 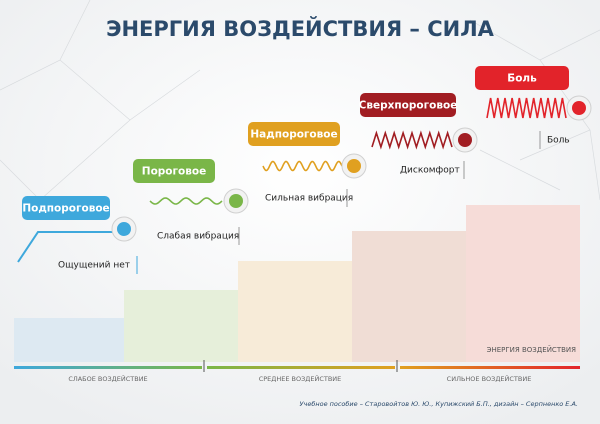 I want to click on level-label: Сверхпороговое, so click(x=408, y=106).